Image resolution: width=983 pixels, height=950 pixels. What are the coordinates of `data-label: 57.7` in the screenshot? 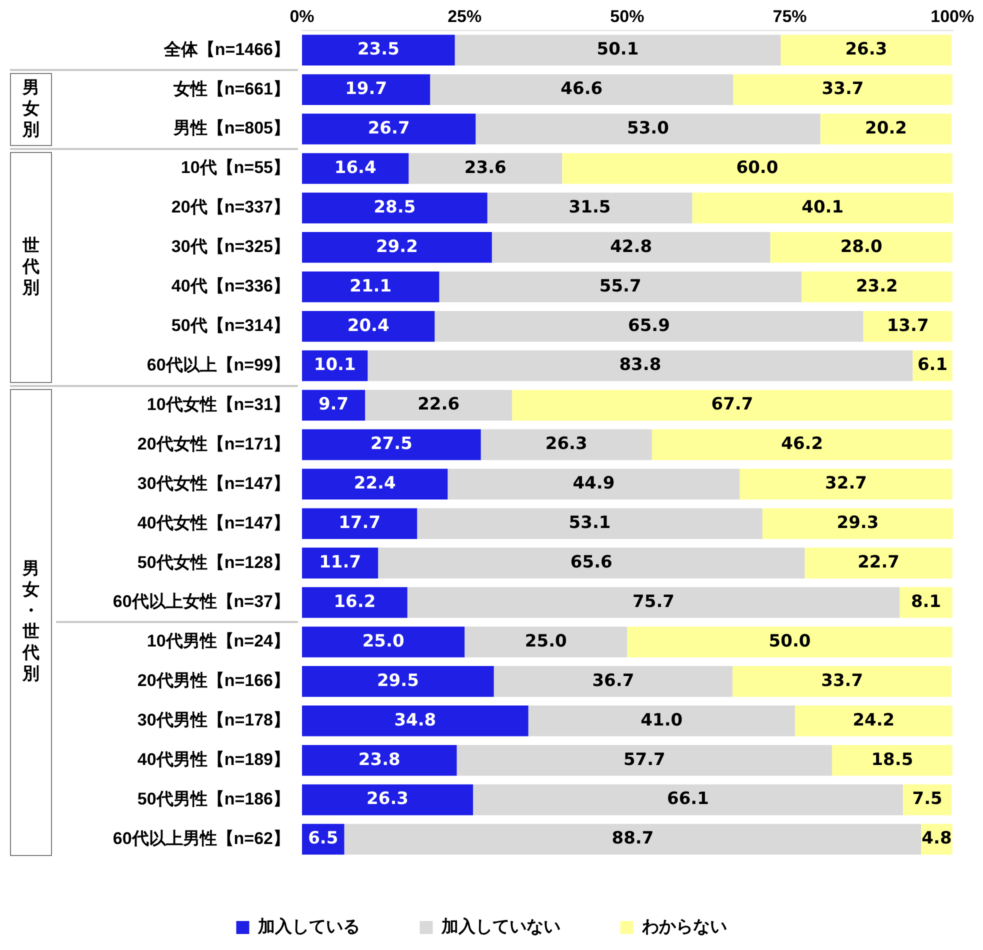 It's located at (644, 760).